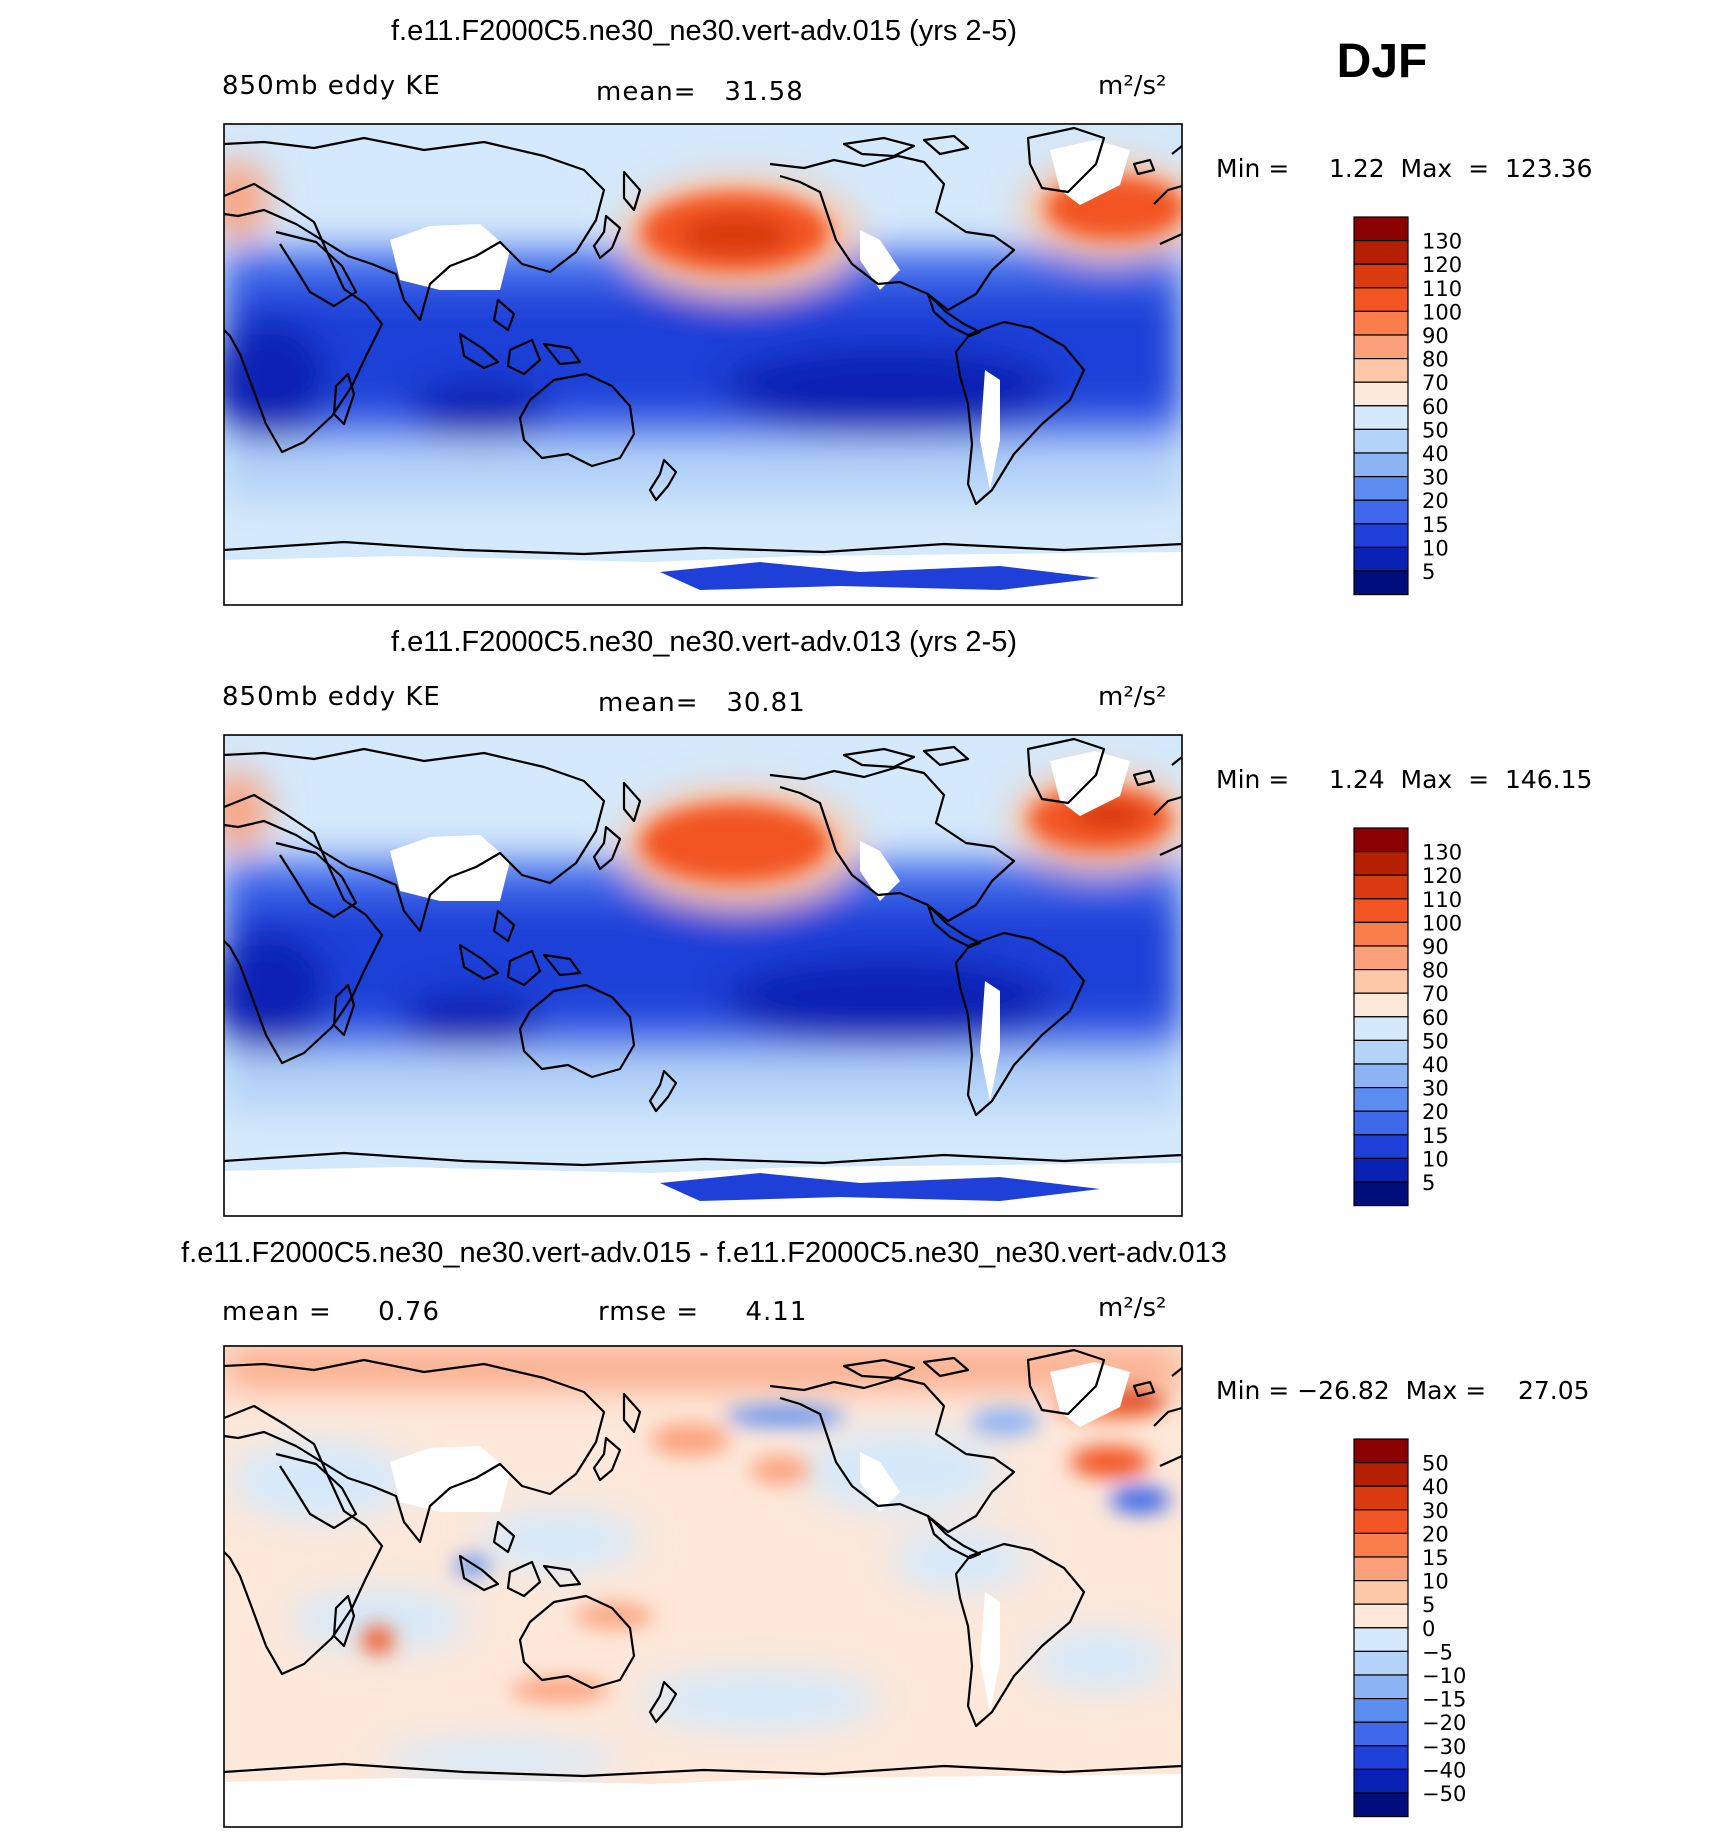 The width and height of the screenshot is (1710, 1836). Describe the element at coordinates (1437, 1652) in the screenshot. I see `colorbar-tick-label: −5` at that location.